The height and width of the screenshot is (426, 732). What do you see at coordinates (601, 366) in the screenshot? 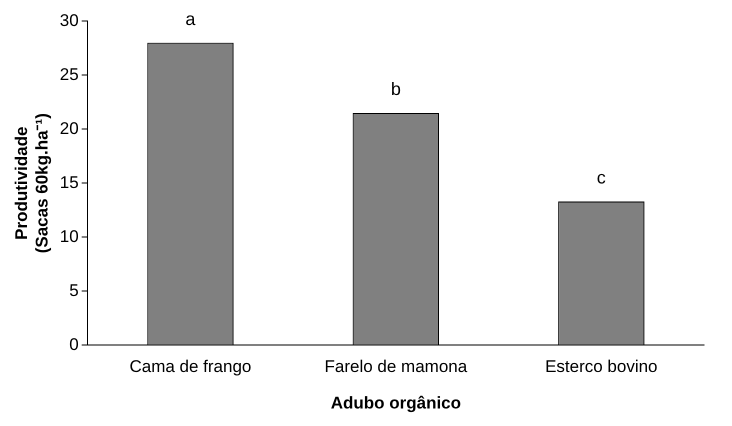
I see `x-tick-label: Esterco bovino` at bounding box center [601, 366].